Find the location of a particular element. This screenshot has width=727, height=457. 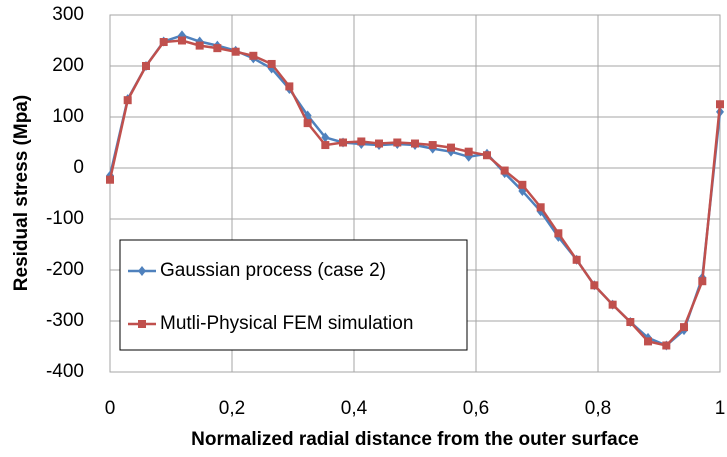

x-tick-label: 0 is located at coordinates (110, 408).